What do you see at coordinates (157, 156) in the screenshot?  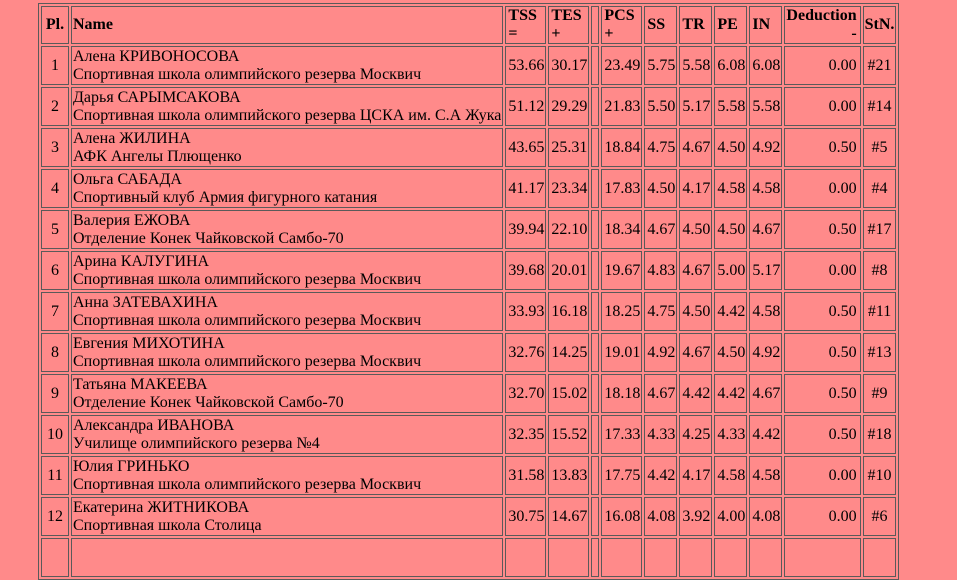 I see `club-name: АФК Ангелы Плющенко` at bounding box center [157, 156].